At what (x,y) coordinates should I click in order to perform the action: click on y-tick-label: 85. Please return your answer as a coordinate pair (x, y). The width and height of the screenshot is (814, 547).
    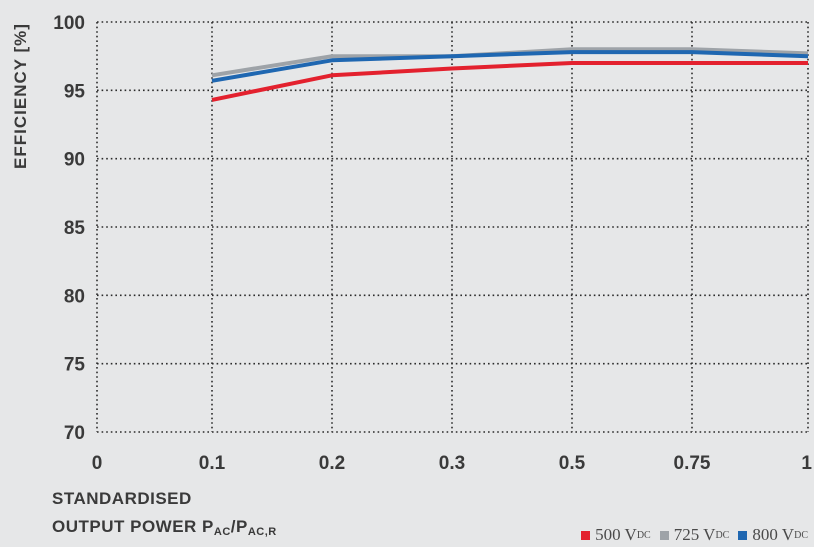
    Looking at the image, I should click on (75, 228).